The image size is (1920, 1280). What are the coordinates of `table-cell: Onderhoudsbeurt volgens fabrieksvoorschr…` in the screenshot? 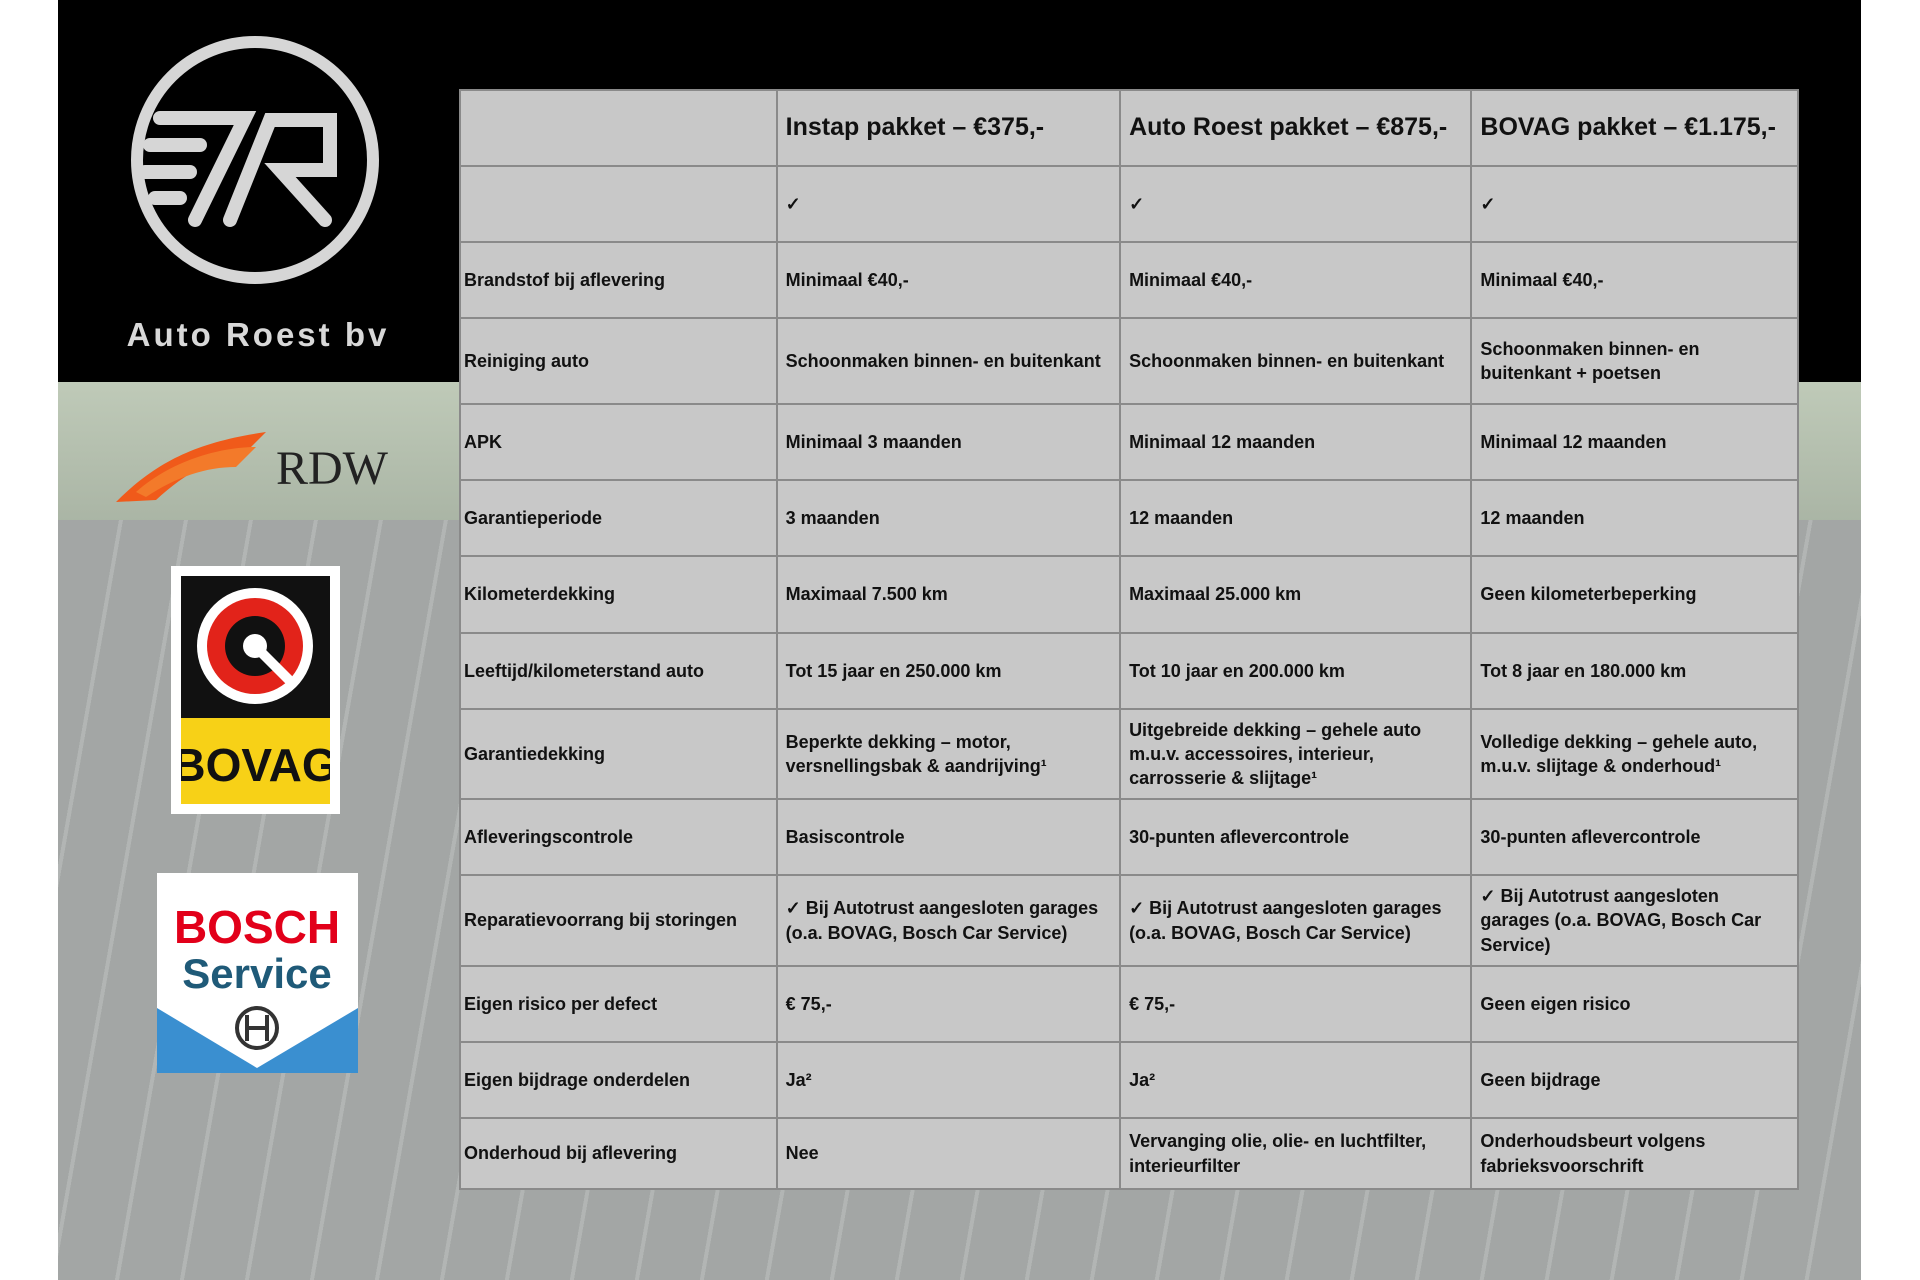 It's located at (1634, 1153).